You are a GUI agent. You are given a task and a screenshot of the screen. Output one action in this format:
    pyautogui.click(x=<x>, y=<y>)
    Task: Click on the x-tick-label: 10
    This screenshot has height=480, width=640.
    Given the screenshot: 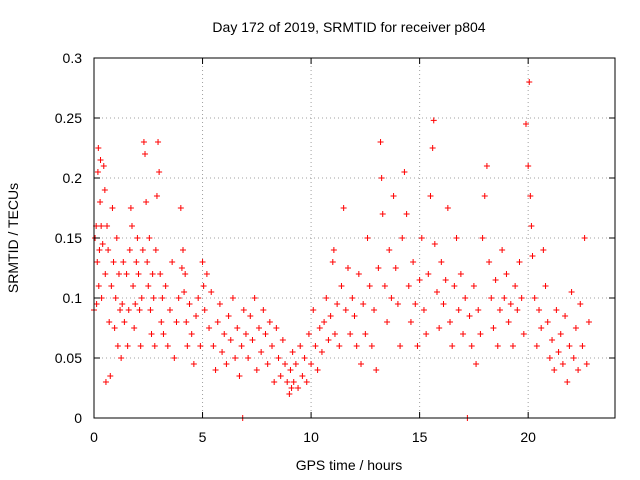 What is the action you would take?
    pyautogui.click(x=311, y=437)
    